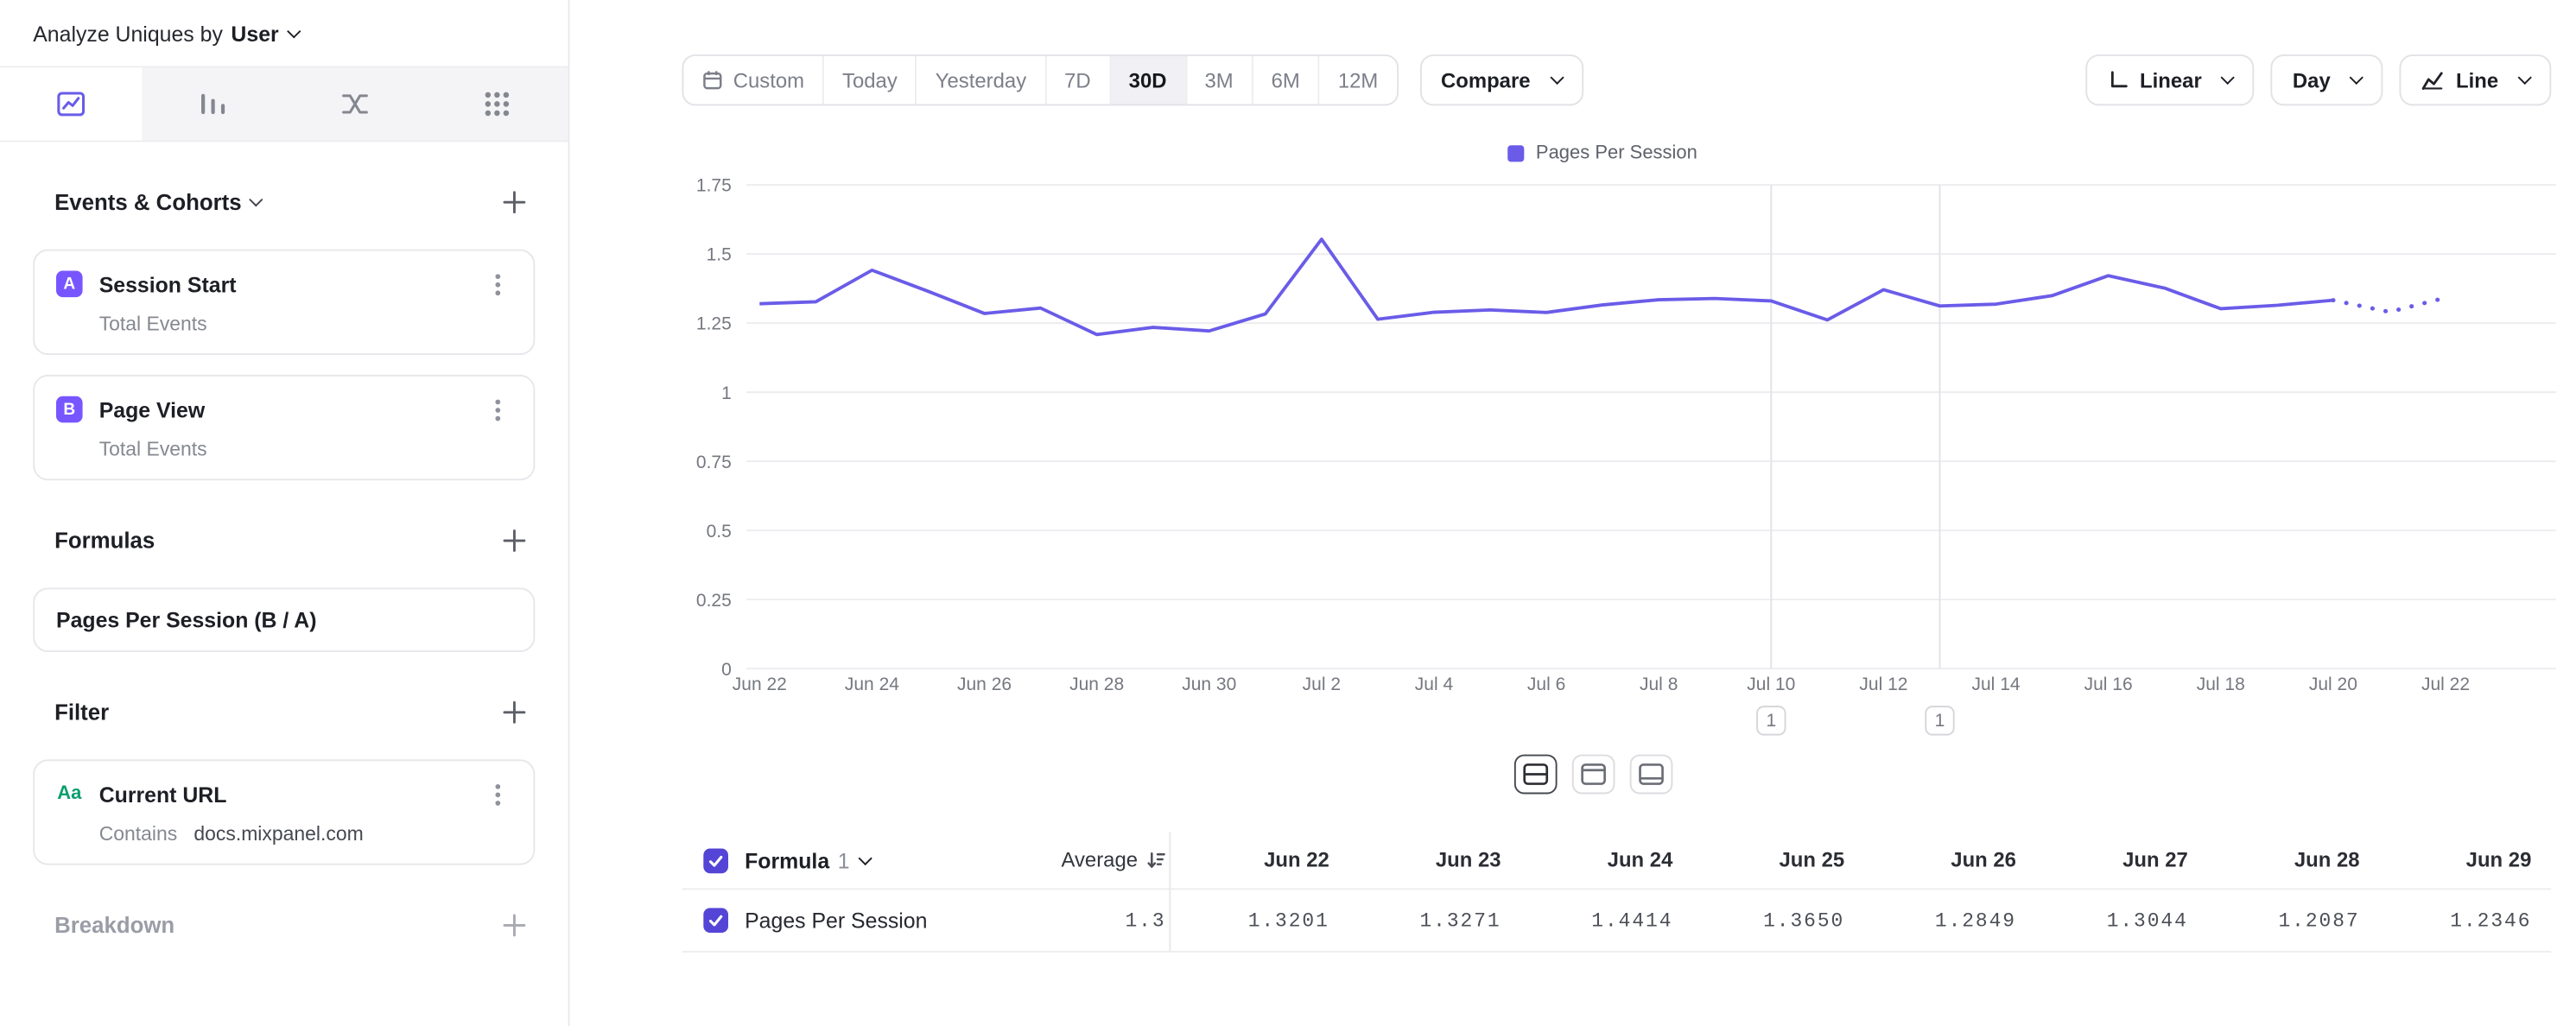  I want to click on range-6m-button: 6M, so click(1286, 79).